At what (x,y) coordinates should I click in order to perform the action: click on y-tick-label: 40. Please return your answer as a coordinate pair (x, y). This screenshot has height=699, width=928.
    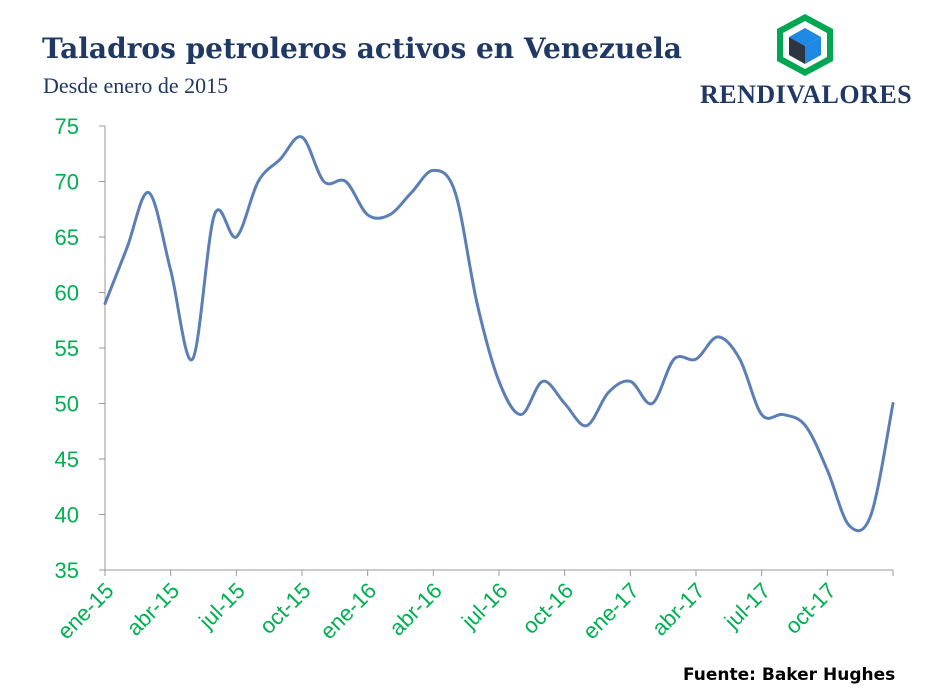
    Looking at the image, I should click on (67, 515).